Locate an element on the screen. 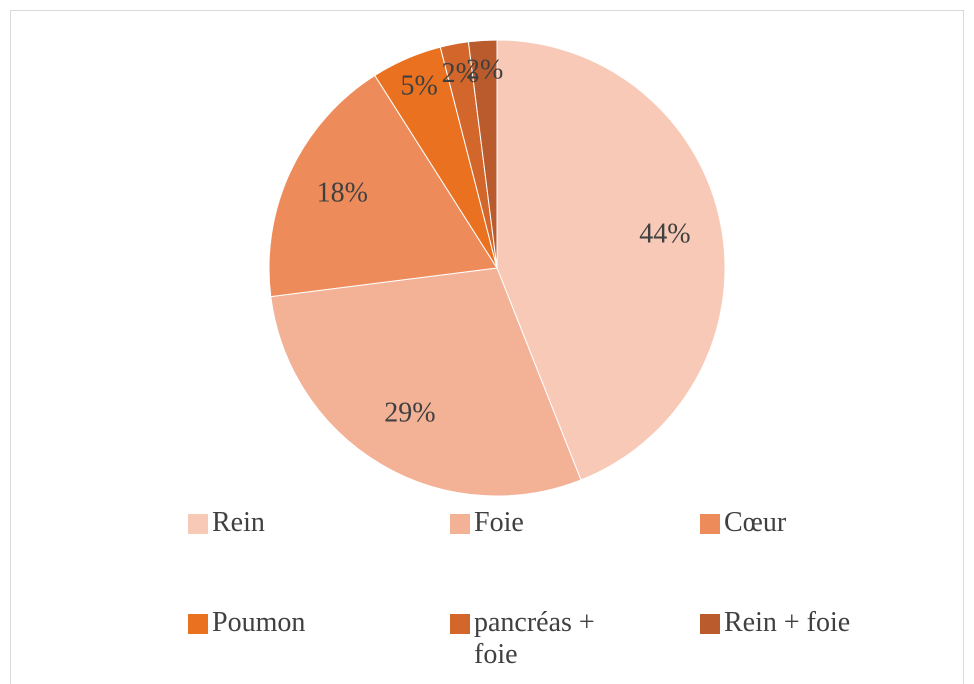  data-label: 5% is located at coordinates (418, 85).